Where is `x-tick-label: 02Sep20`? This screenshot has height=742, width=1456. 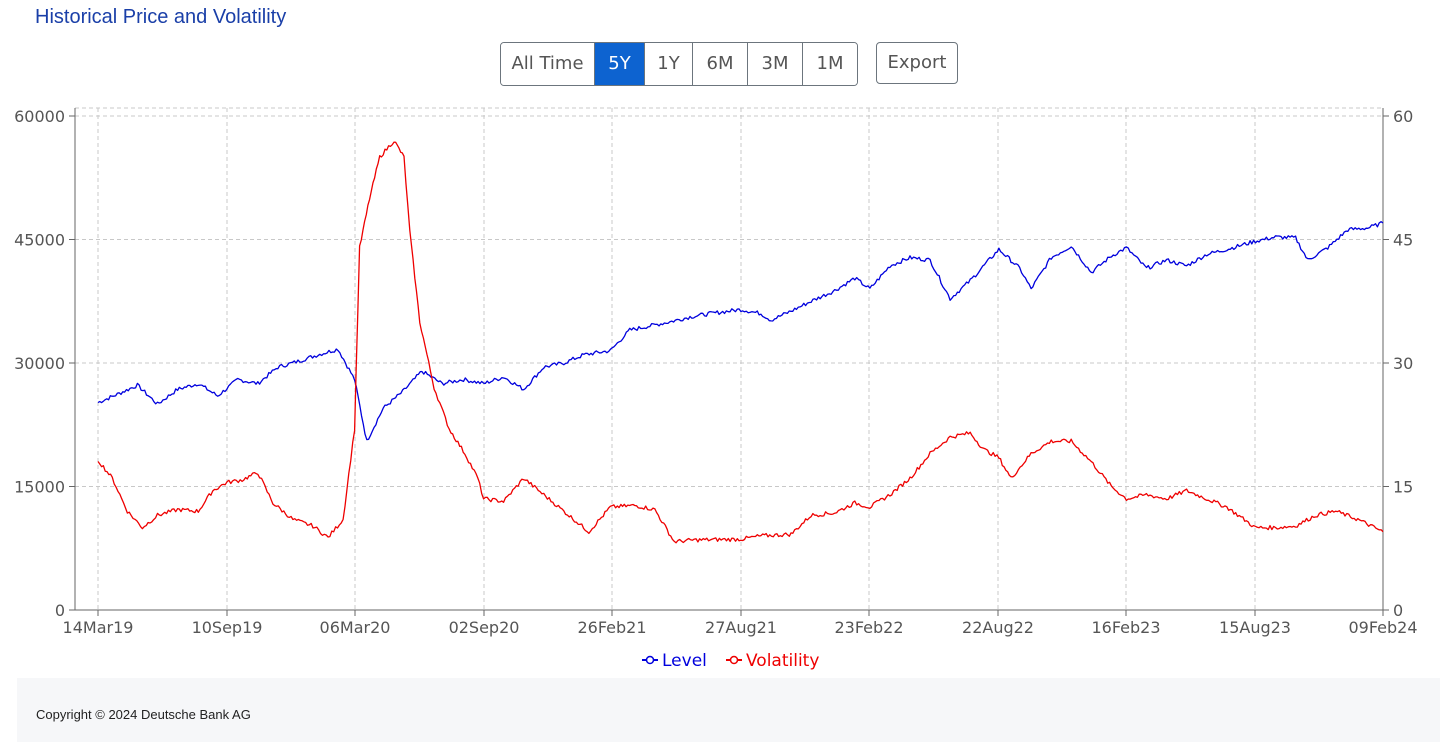 x-tick-label: 02Sep20 is located at coordinates (484, 627).